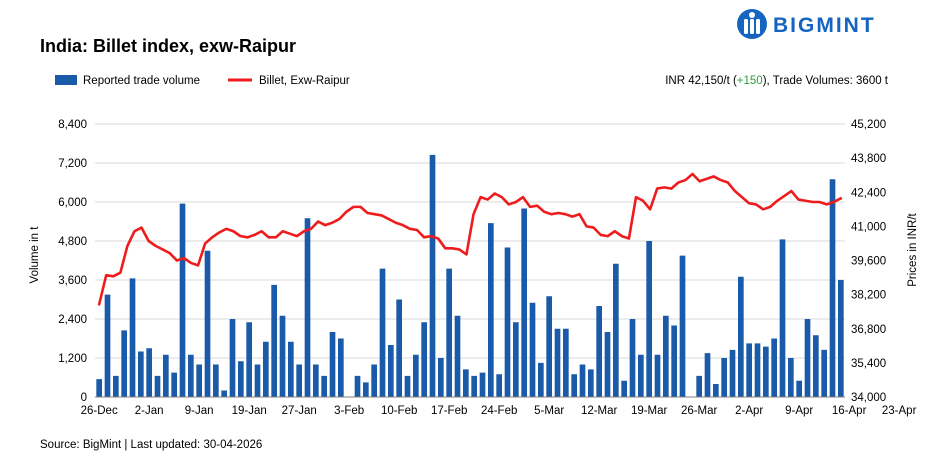 The height and width of the screenshot is (465, 932). Describe the element at coordinates (799, 411) in the screenshot. I see `x-tick-label: 9-Apr` at that location.